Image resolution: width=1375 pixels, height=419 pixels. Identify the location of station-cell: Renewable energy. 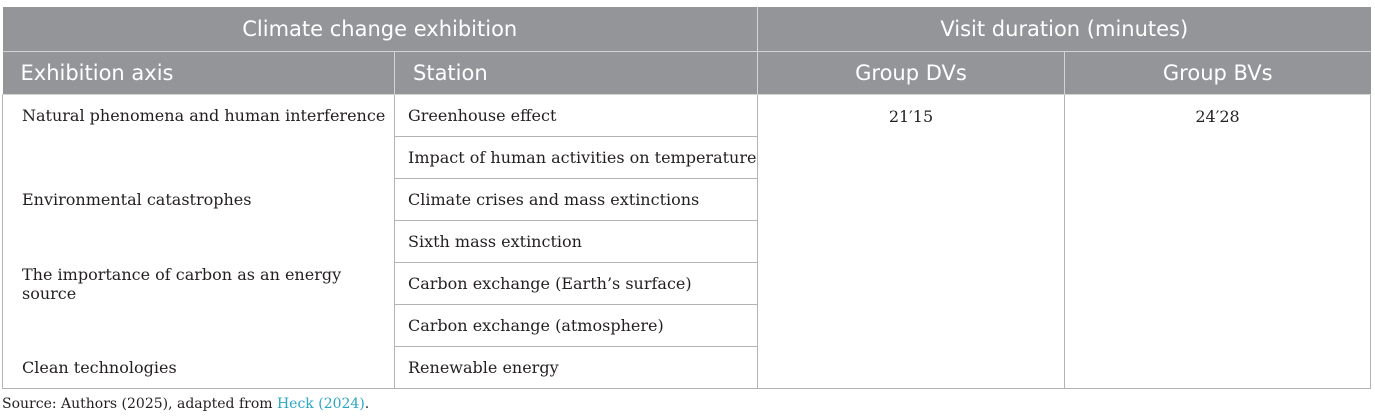
(576, 367).